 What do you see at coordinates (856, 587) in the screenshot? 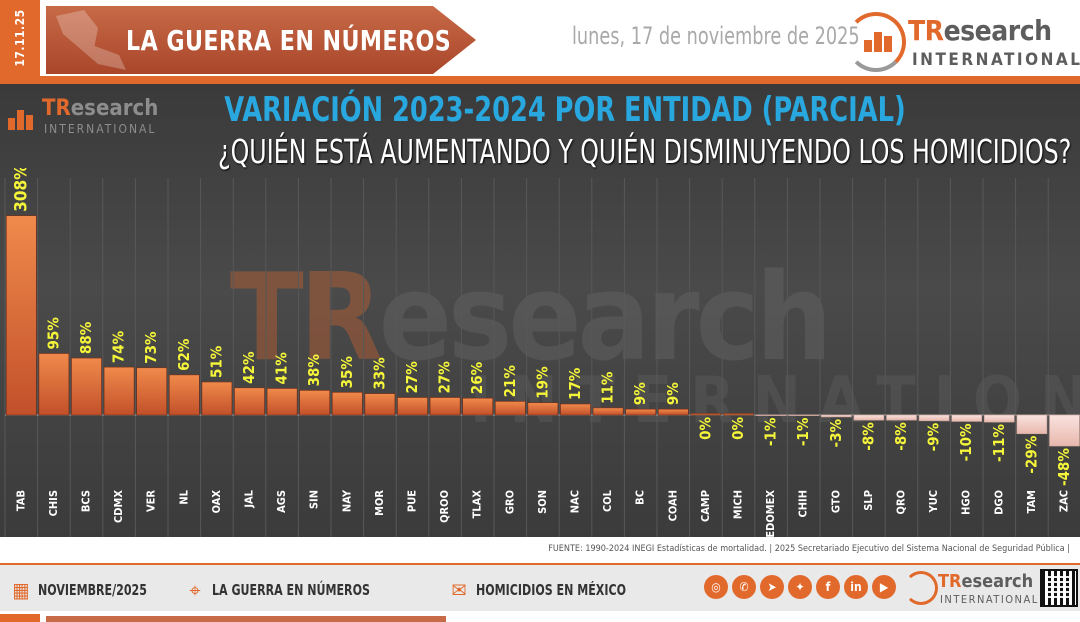
I see `linkedin-icon: in` at bounding box center [856, 587].